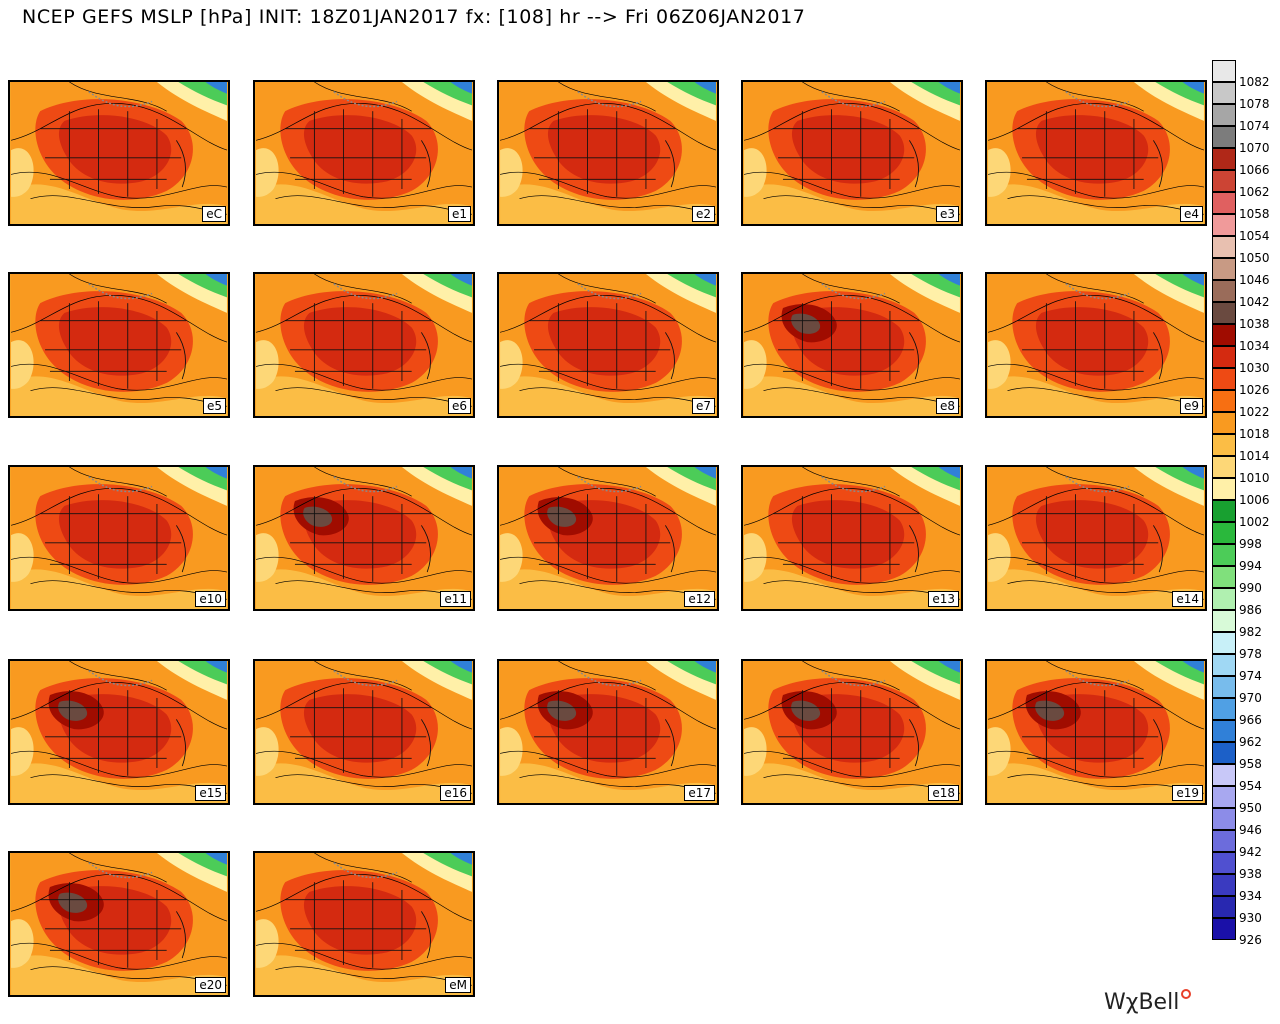 The width and height of the screenshot is (1280, 1024). What do you see at coordinates (1243, 624) in the screenshot?
I see `legend-entry: 982` at bounding box center [1243, 624].